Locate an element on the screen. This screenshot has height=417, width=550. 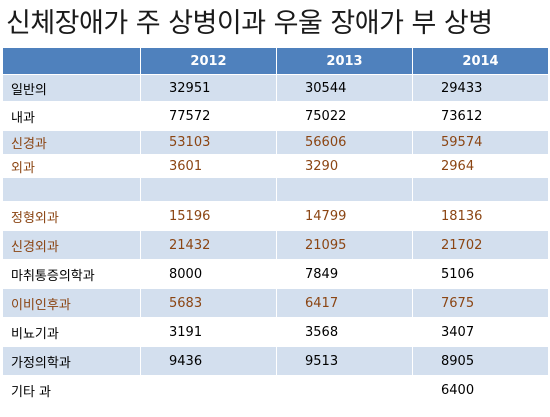
header-2013: 2013 is located at coordinates (344, 61).